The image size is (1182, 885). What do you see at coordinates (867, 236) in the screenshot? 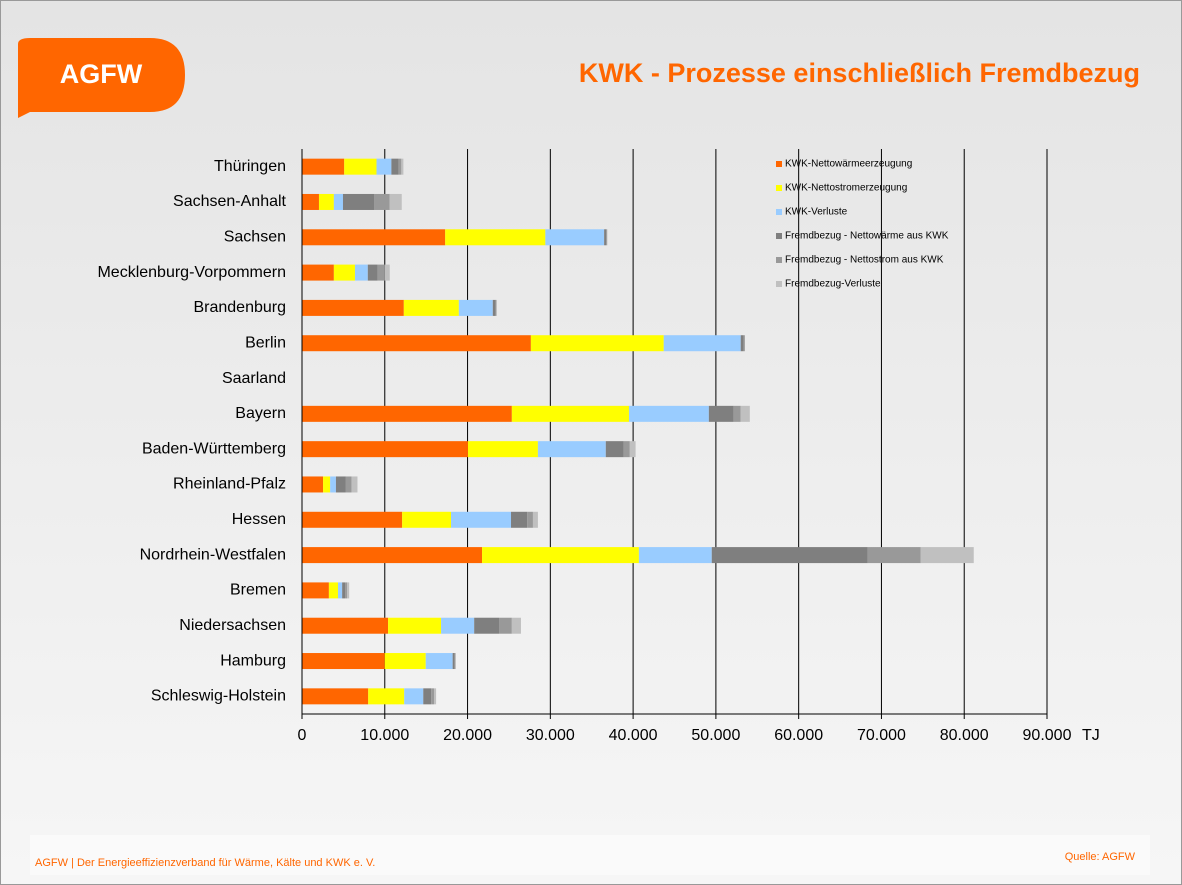
I see `legend-label: Fremdbezug - Nettowärme aus KWK` at bounding box center [867, 236].